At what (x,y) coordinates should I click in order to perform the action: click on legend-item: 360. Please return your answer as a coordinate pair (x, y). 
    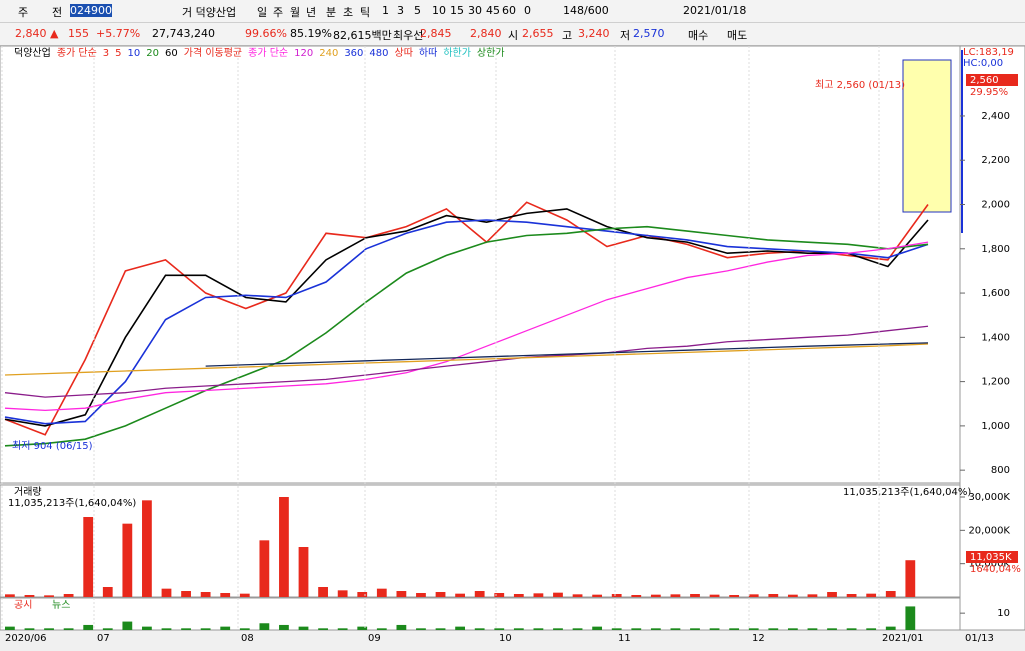
    Looking at the image, I should click on (353, 53).